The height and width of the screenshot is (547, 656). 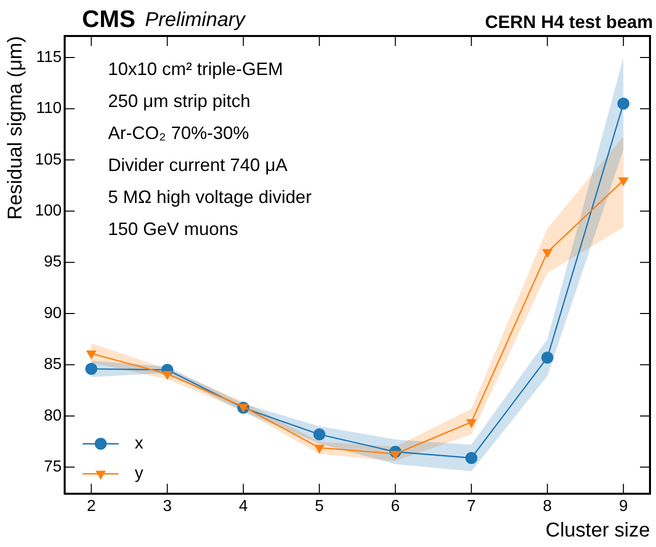 I want to click on annotation: Divider current 740 μA, so click(x=198, y=165).